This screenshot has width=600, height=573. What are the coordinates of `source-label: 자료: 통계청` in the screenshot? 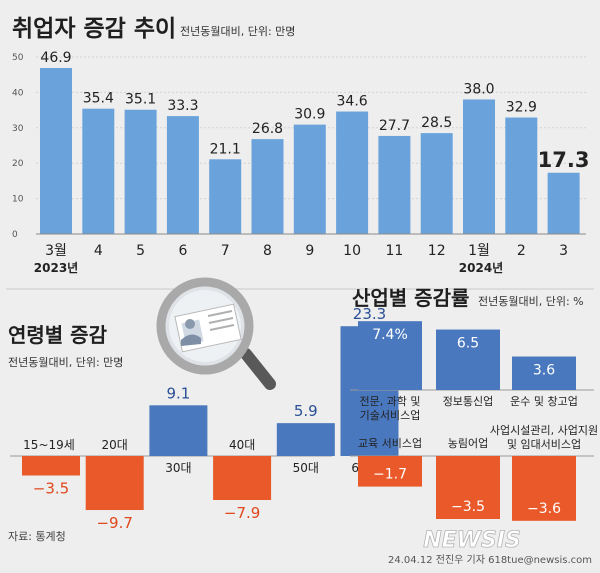 It's located at (37, 536).